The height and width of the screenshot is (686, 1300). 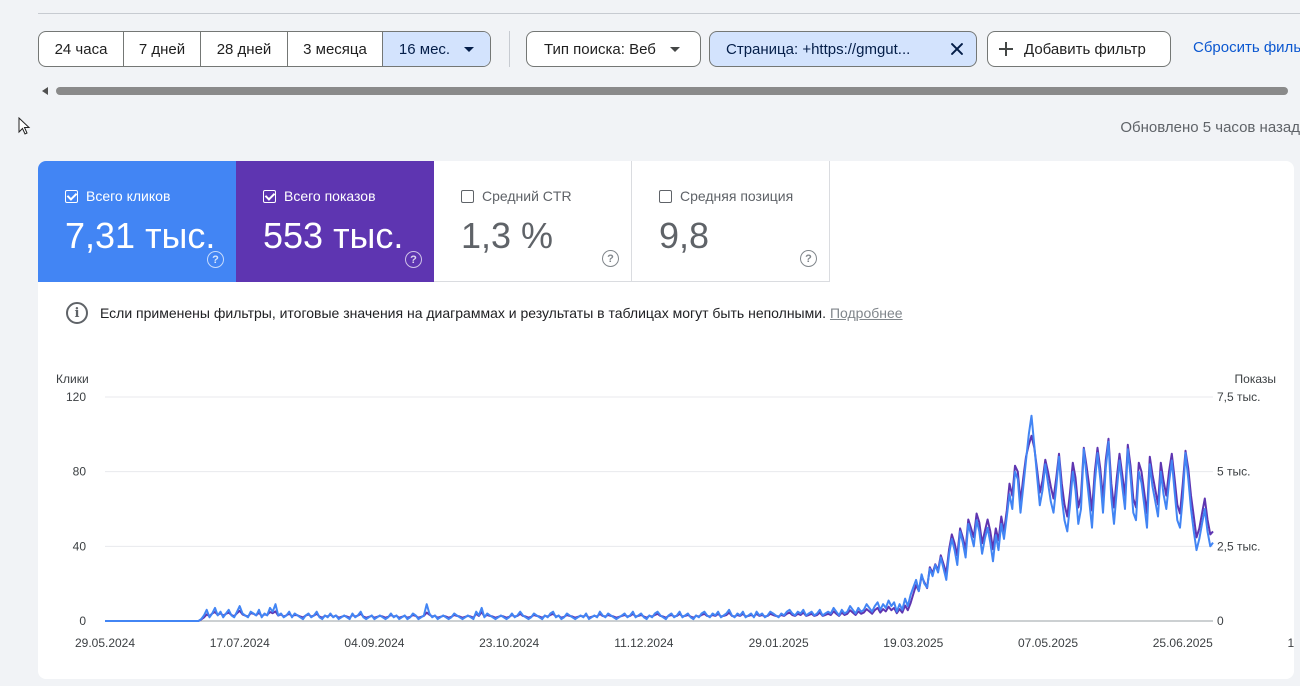 What do you see at coordinates (1246, 47) in the screenshot?
I see `reset-filters-link: Сбросить фильтры` at bounding box center [1246, 47].